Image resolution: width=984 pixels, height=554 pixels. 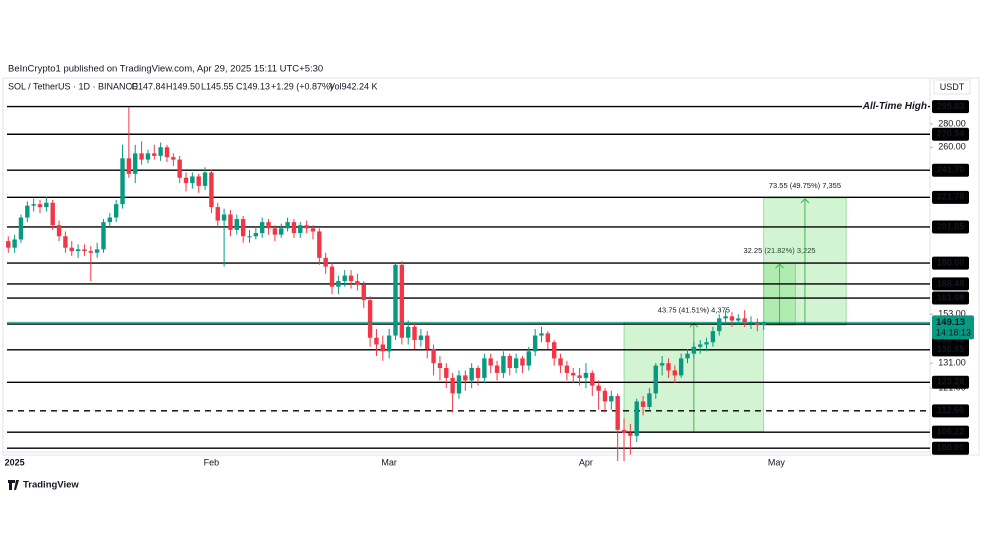 What do you see at coordinates (951, 134) in the screenshot?
I see `level-label: 270.94` at bounding box center [951, 134].